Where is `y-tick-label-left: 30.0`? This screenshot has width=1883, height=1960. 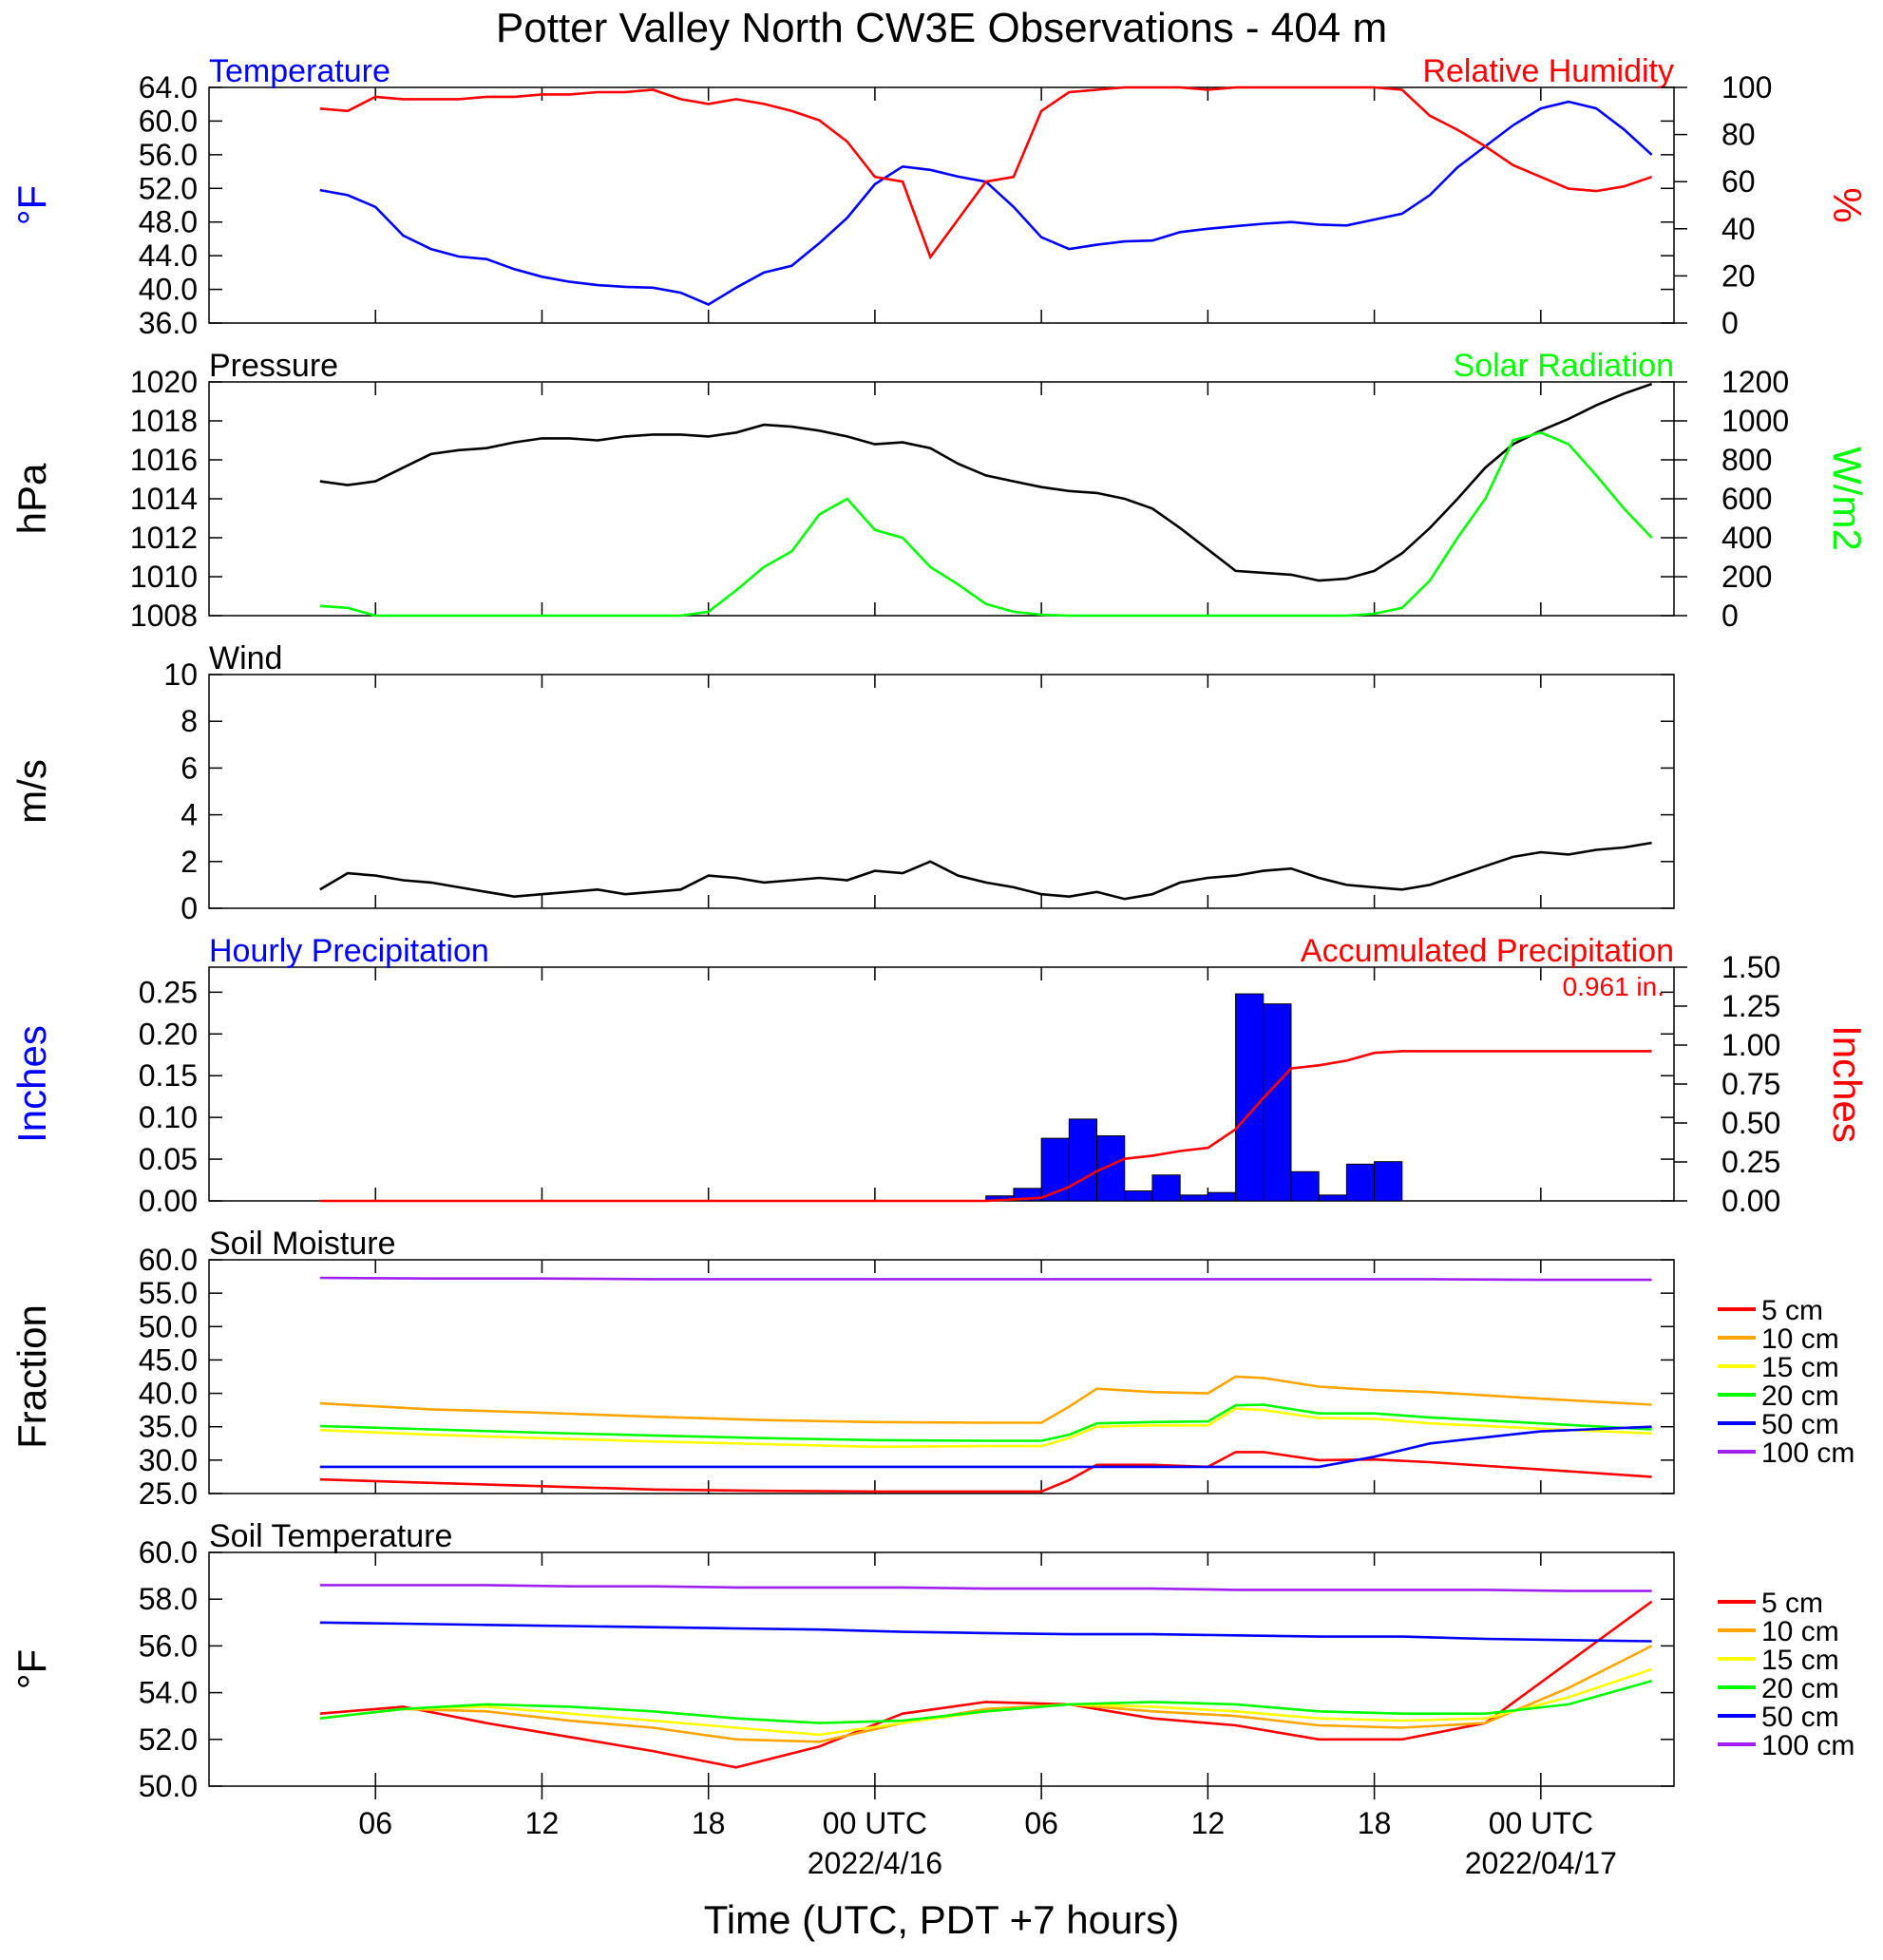
y-tick-label-left: 30.0 is located at coordinates (168, 1460).